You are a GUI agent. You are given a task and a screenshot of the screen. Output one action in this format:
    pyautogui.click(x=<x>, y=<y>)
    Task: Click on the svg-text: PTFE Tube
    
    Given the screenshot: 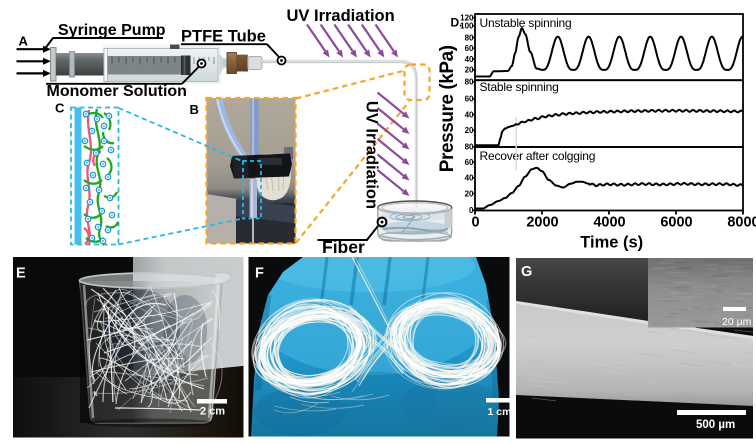 What is the action you would take?
    pyautogui.click(x=223, y=37)
    